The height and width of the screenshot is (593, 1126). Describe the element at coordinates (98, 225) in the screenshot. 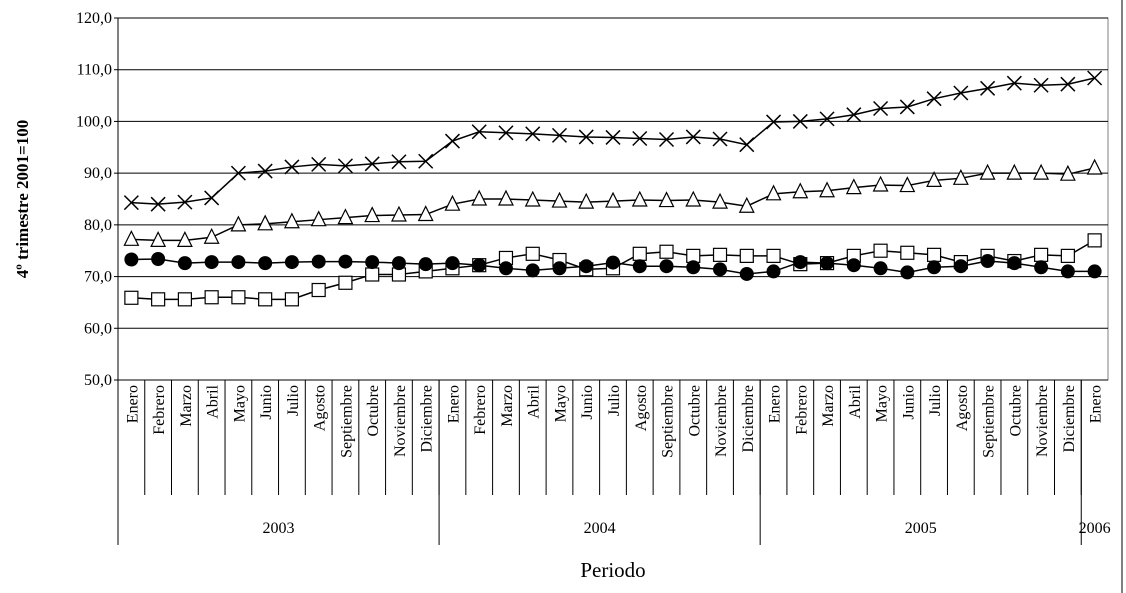

I see `y-tick-label: 80,0` at that location.